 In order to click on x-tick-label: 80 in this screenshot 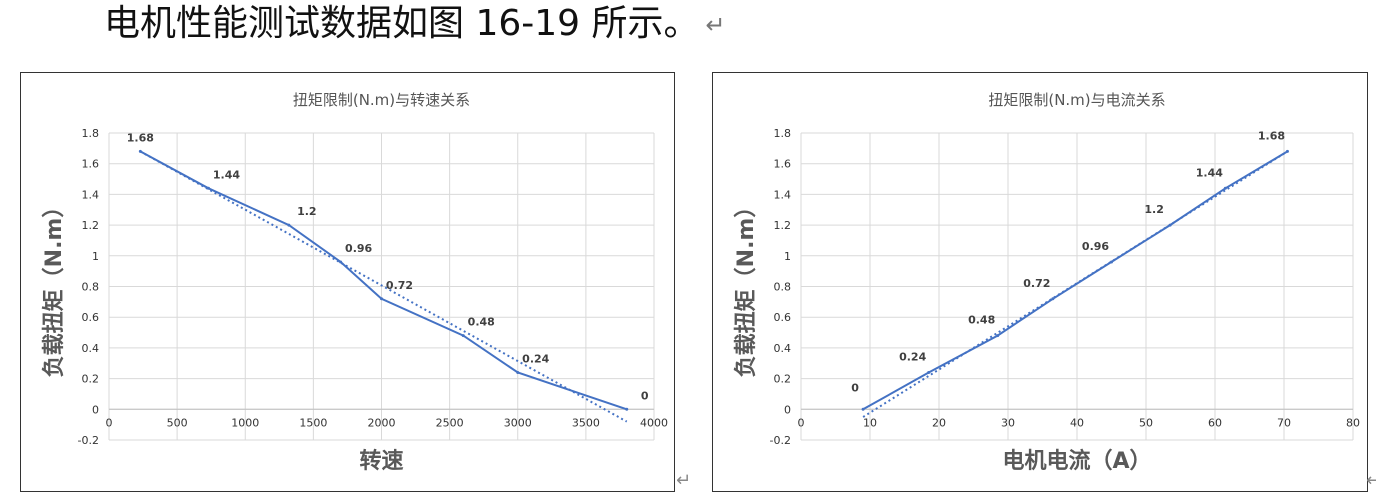, I will do `click(1353, 422)`.